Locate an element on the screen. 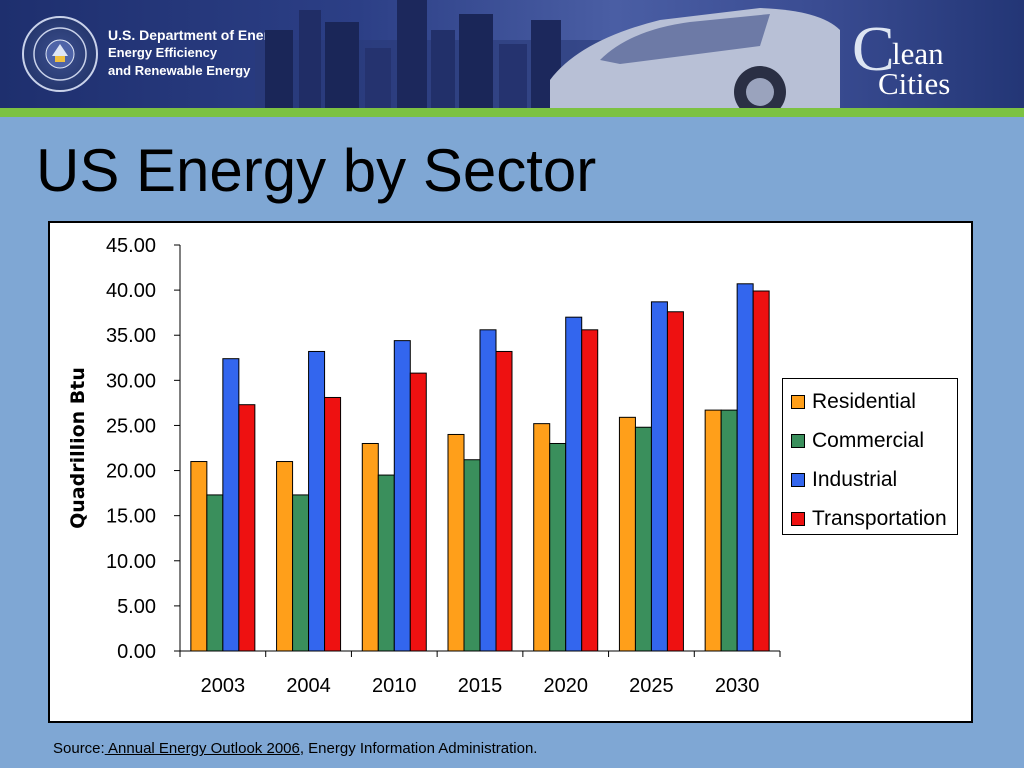 The width and height of the screenshot is (1024, 768). x-tick-label: 2004 is located at coordinates (308, 686).